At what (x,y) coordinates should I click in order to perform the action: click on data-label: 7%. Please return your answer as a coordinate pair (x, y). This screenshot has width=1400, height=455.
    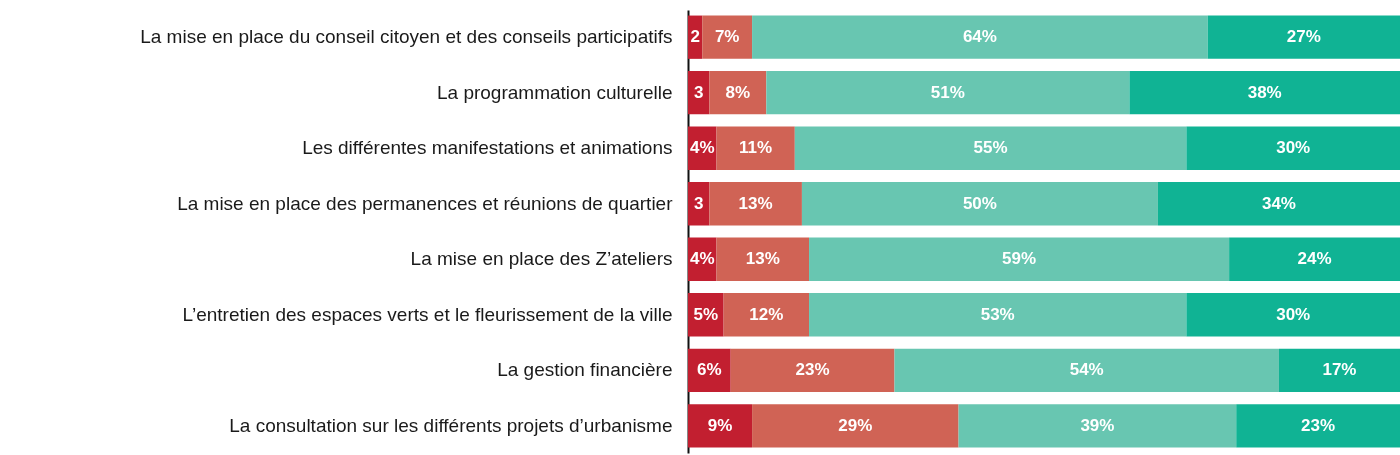
    Looking at the image, I should click on (727, 37).